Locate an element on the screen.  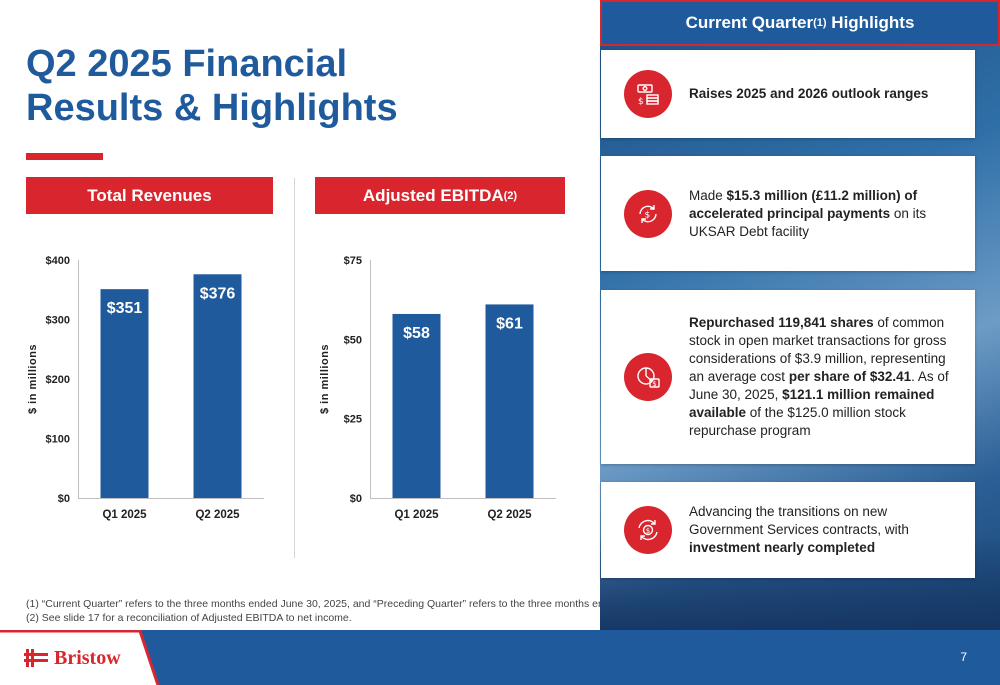
bristow-logo-text: Bristow is located at coordinates (87, 657).